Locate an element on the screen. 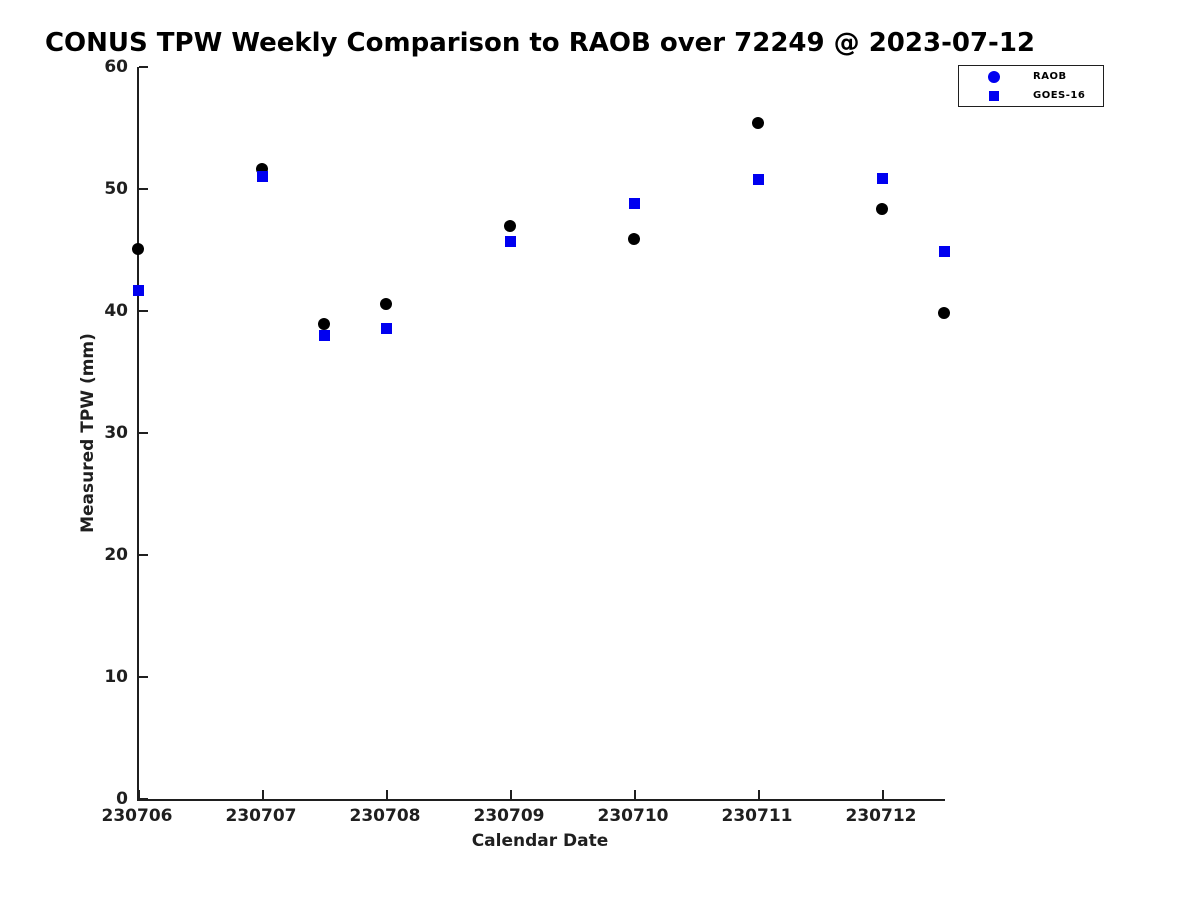  legend-circle-icon is located at coordinates (994, 76).